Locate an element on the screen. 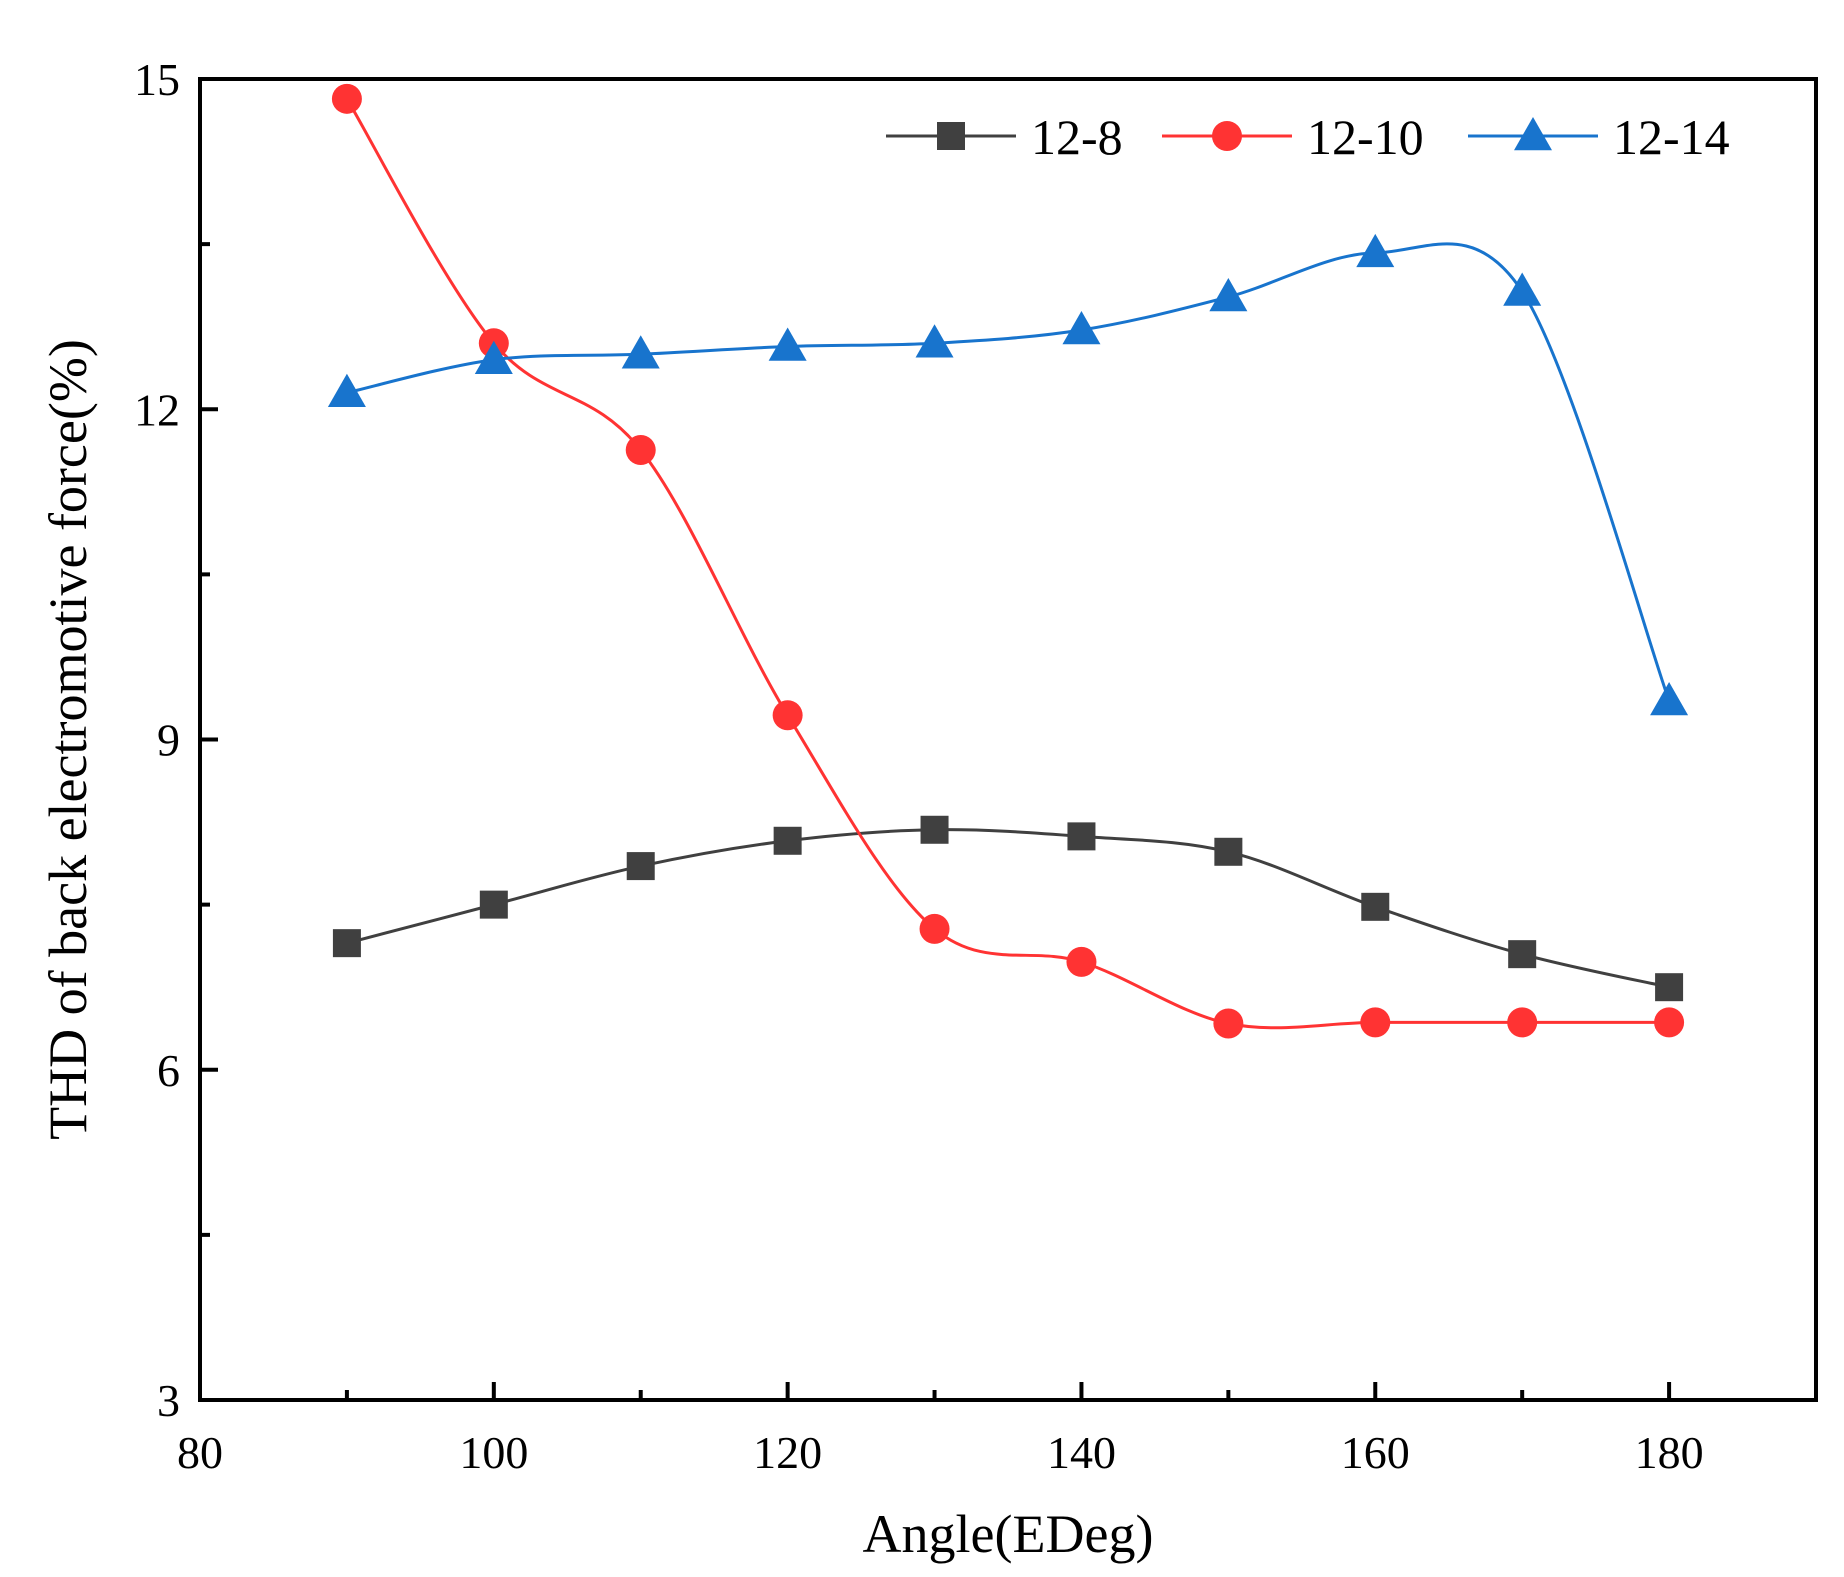 This screenshot has width=1844, height=1577. legend-item: 12-14 is located at coordinates (1599, 137).